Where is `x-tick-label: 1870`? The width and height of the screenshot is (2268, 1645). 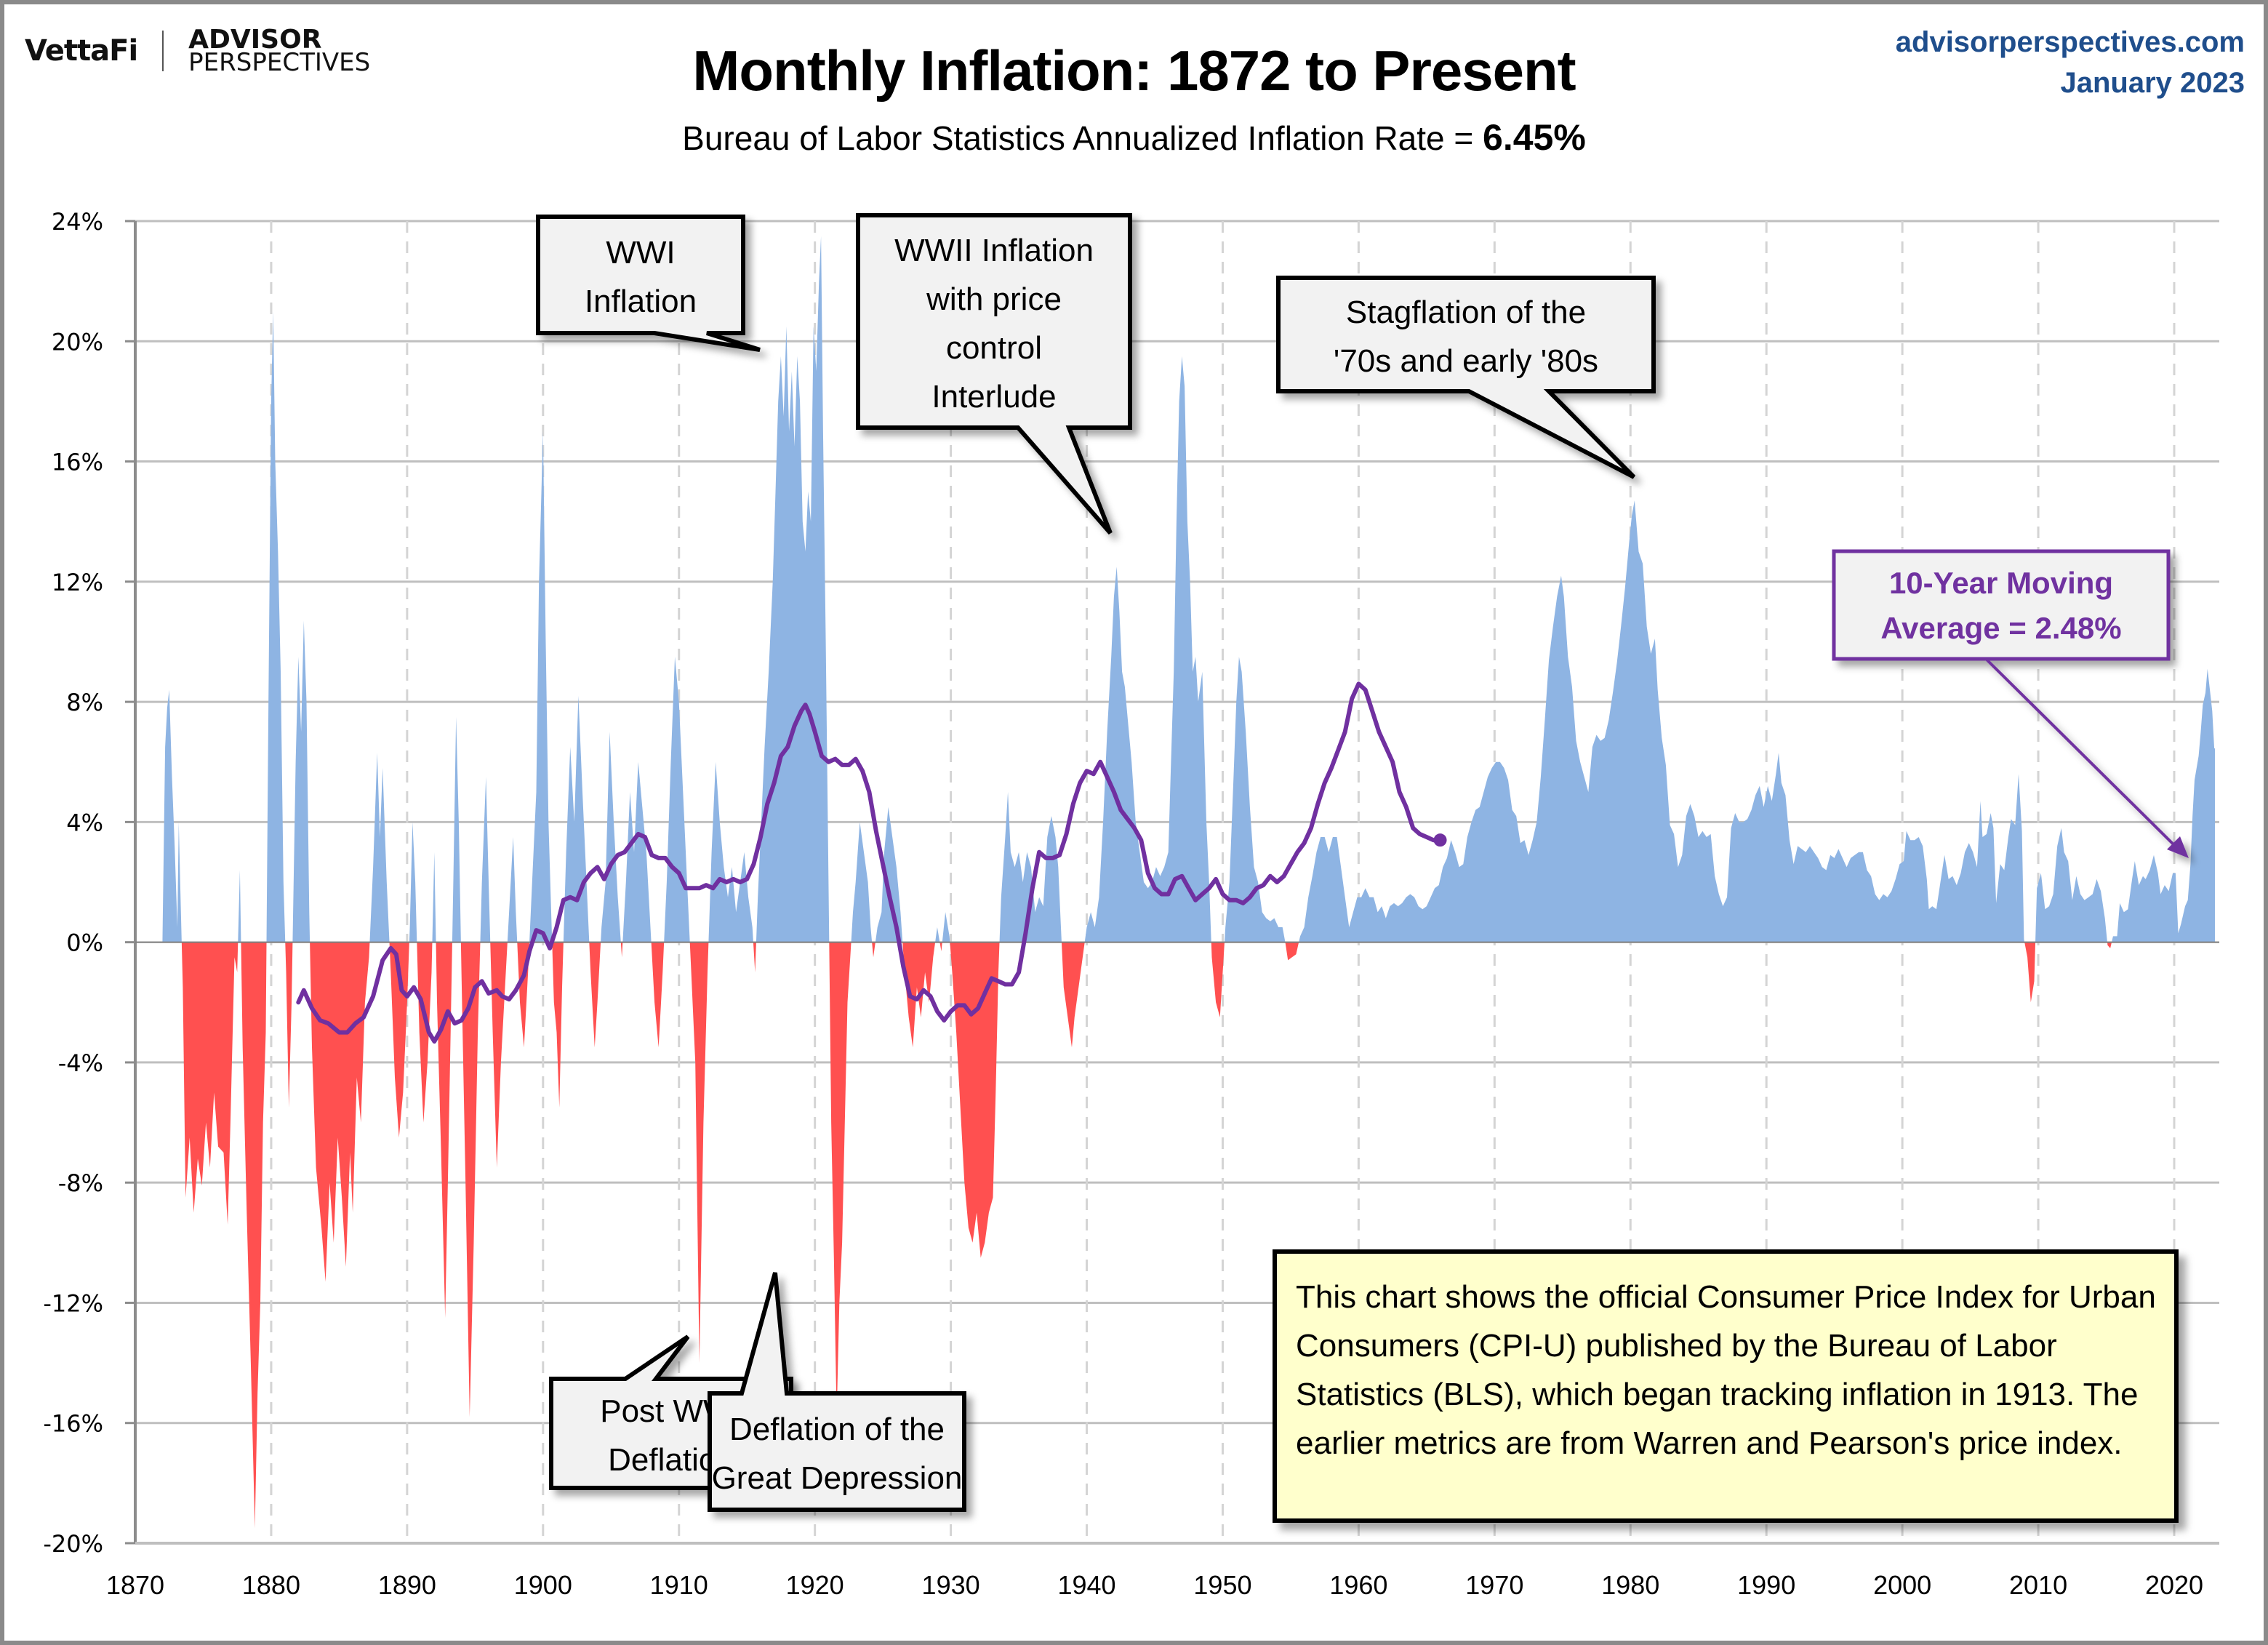
x-tick-label: 1870 is located at coordinates (135, 1585).